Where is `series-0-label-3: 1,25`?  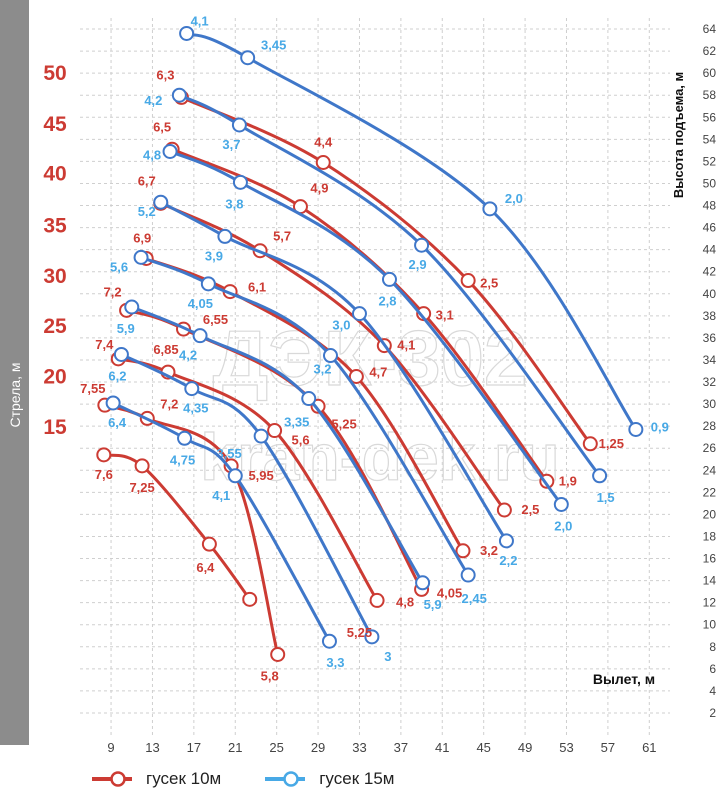
series-0-label-3: 1,25 is located at coordinates (611, 443).